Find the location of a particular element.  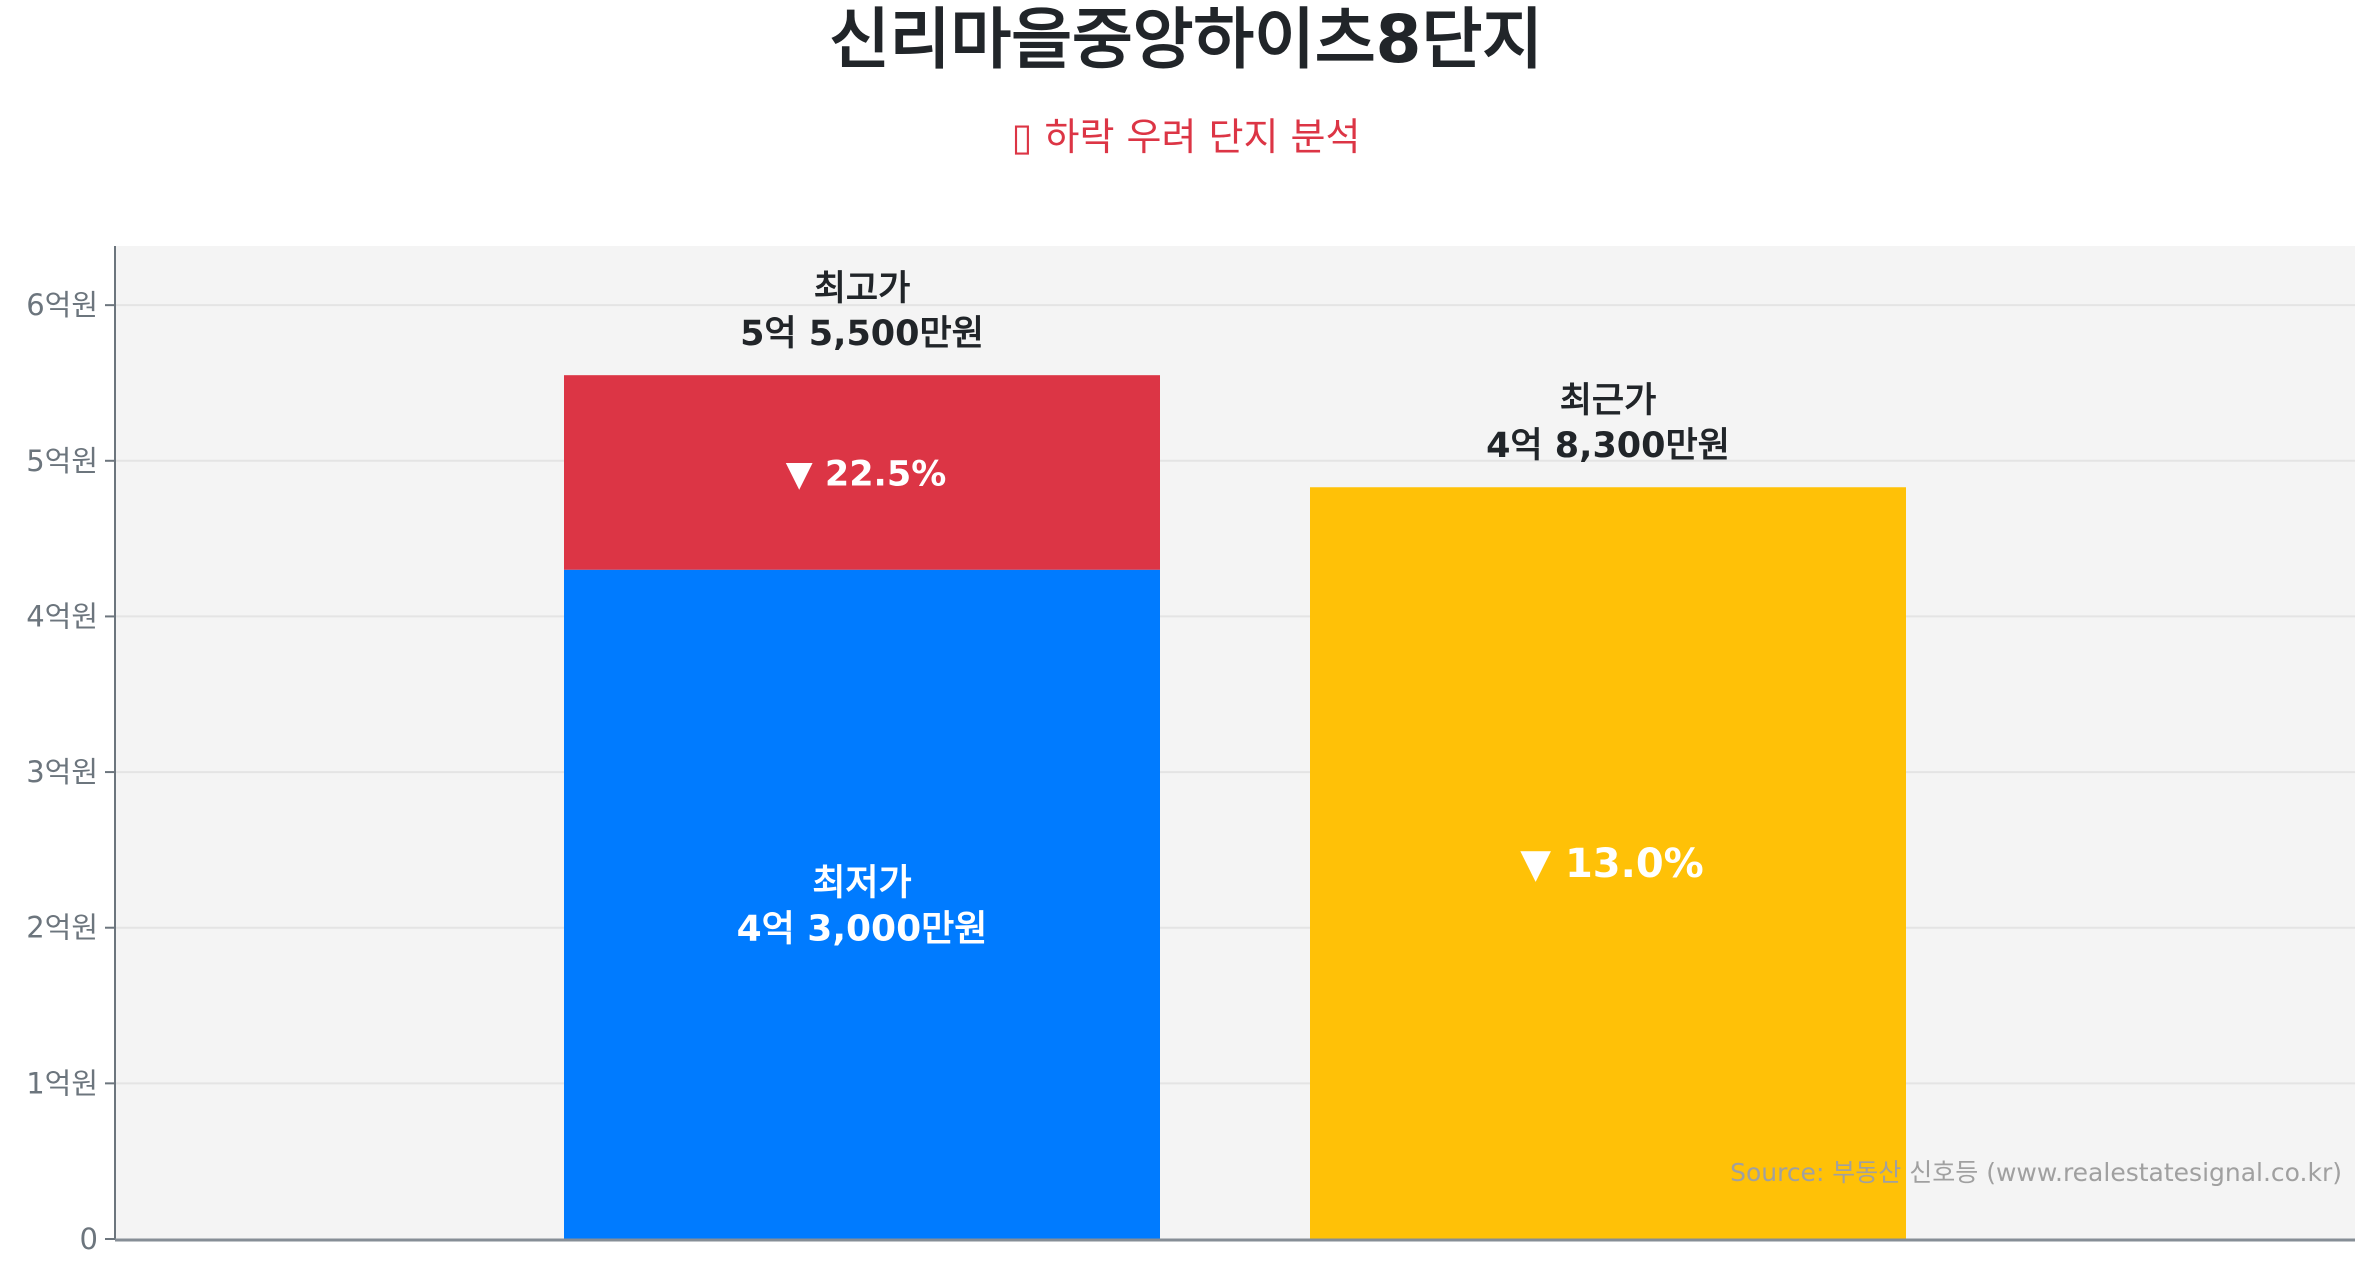

chart-subtitle: ▯ 하락 우려 단지 분석 is located at coordinates (1186, 137).